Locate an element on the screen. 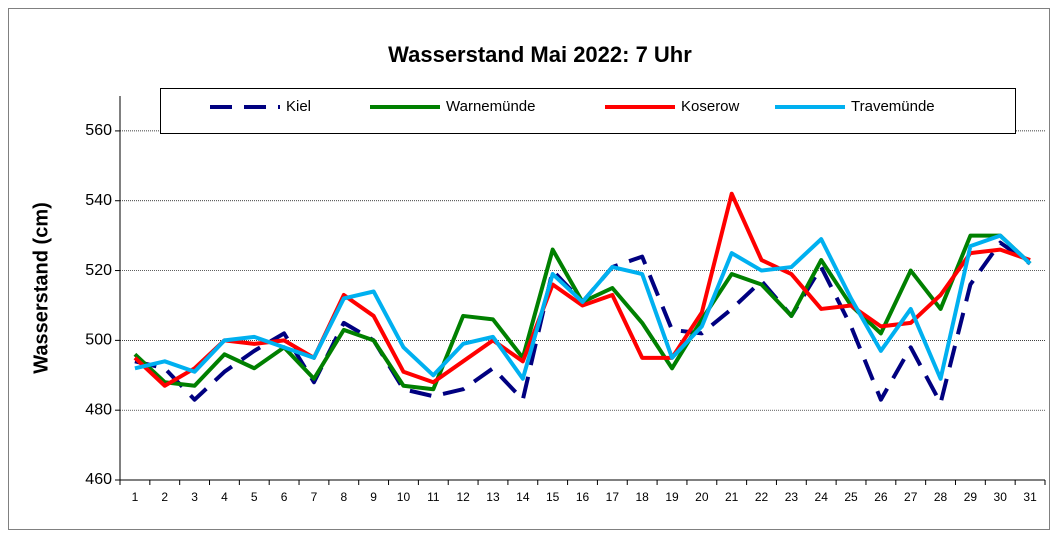  legend-label: Koserow is located at coordinates (710, 106).